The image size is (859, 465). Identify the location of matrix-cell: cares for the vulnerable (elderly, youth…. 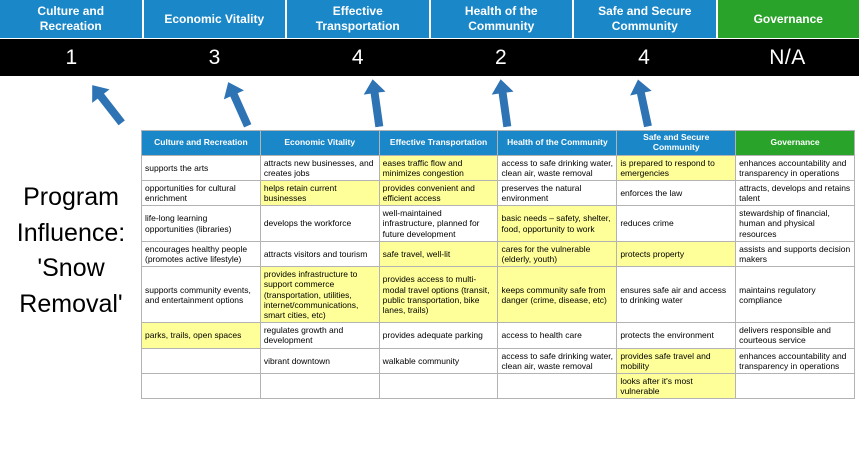
(557, 254).